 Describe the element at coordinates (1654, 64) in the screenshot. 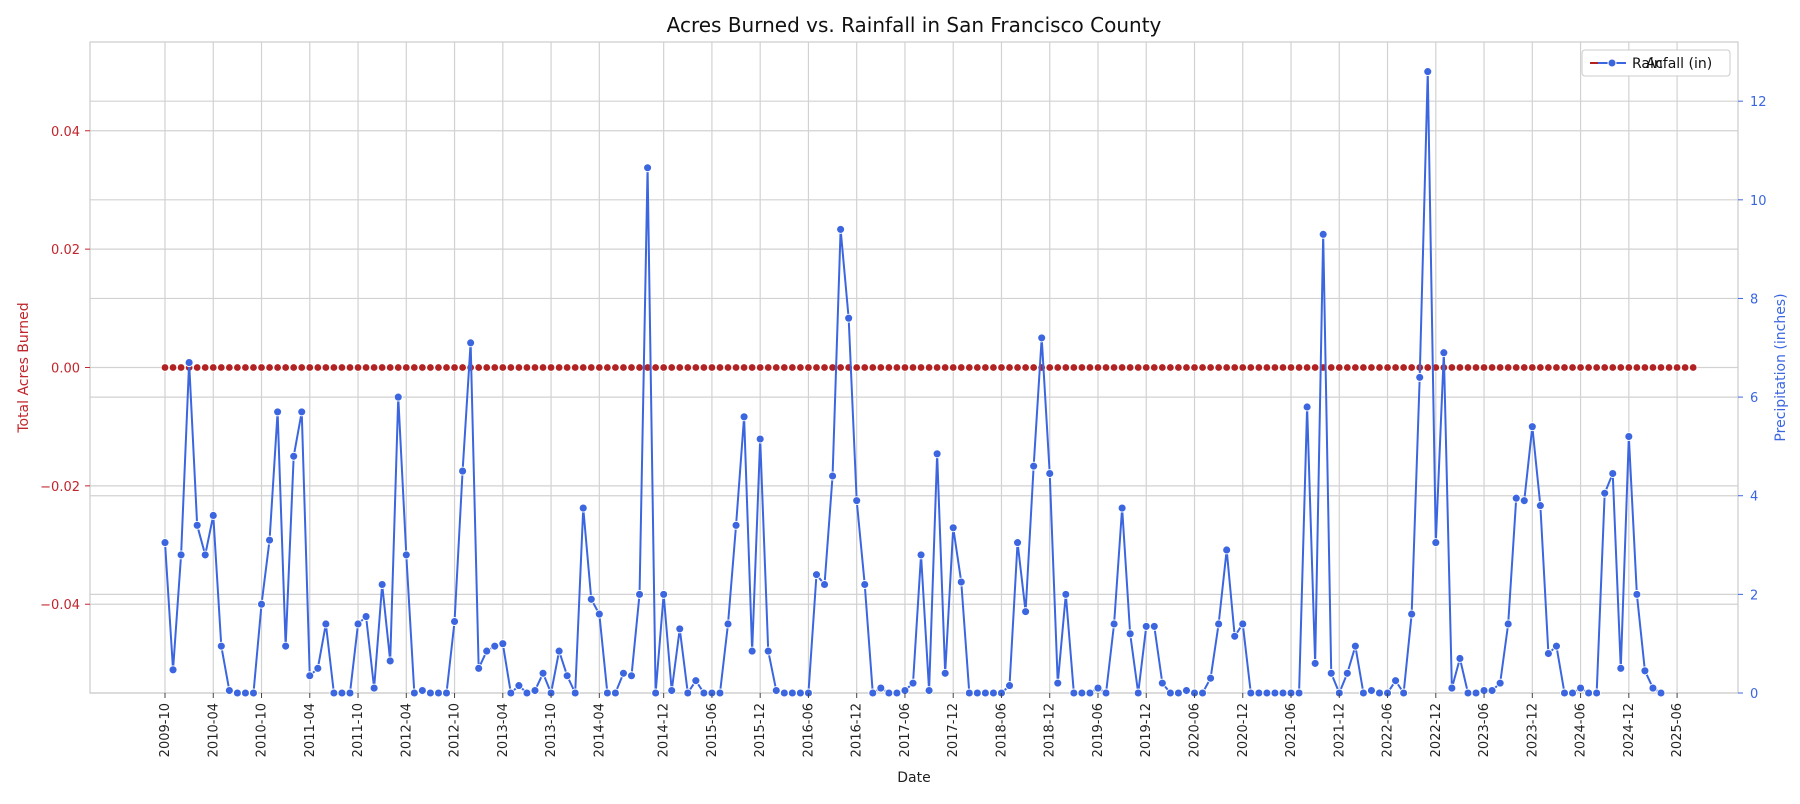

I see `legend-acres-label: Ac` at that location.